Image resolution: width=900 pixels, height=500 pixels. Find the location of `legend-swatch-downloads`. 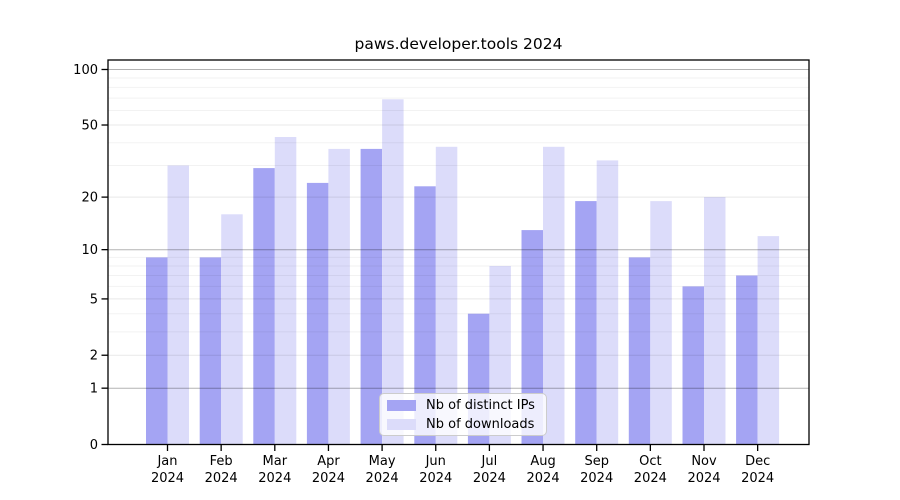

legend-swatch-downloads is located at coordinates (401, 424).